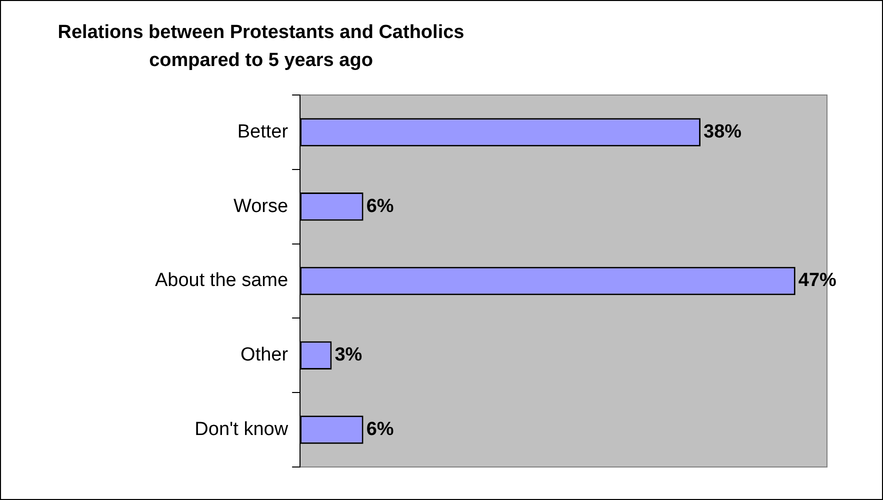 The width and height of the screenshot is (883, 500). I want to click on y-tick-label: Worse, so click(261, 206).